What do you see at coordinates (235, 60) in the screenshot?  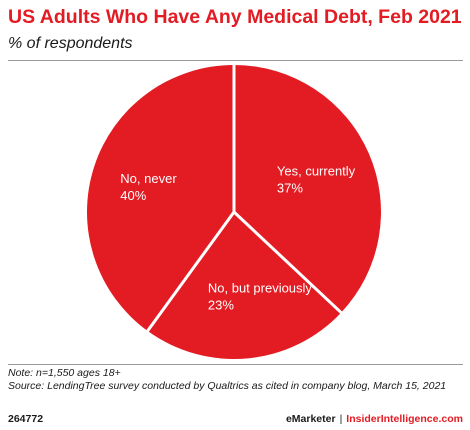 I see `top-divider` at bounding box center [235, 60].